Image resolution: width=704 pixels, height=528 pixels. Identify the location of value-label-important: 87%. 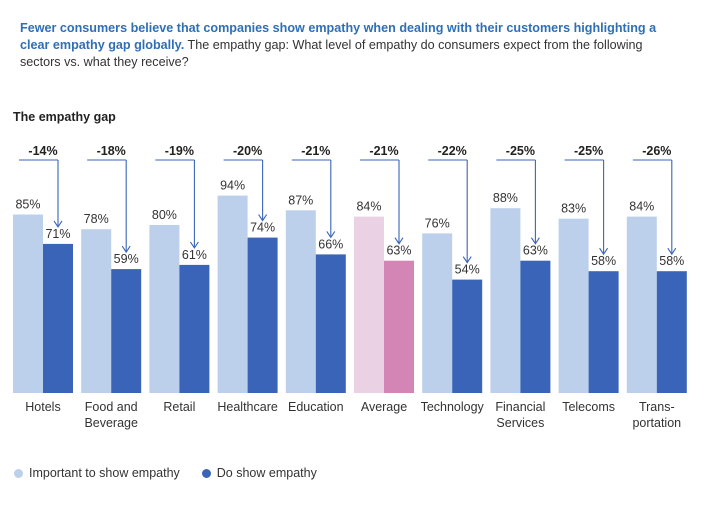
(300, 200).